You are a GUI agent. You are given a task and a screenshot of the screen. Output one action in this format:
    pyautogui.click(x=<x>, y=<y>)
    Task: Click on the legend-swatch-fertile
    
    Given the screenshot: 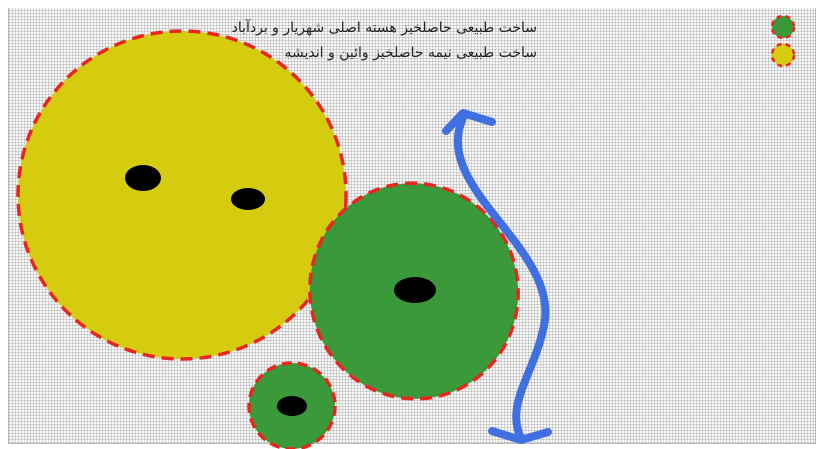 What is the action you would take?
    pyautogui.click(x=783, y=27)
    